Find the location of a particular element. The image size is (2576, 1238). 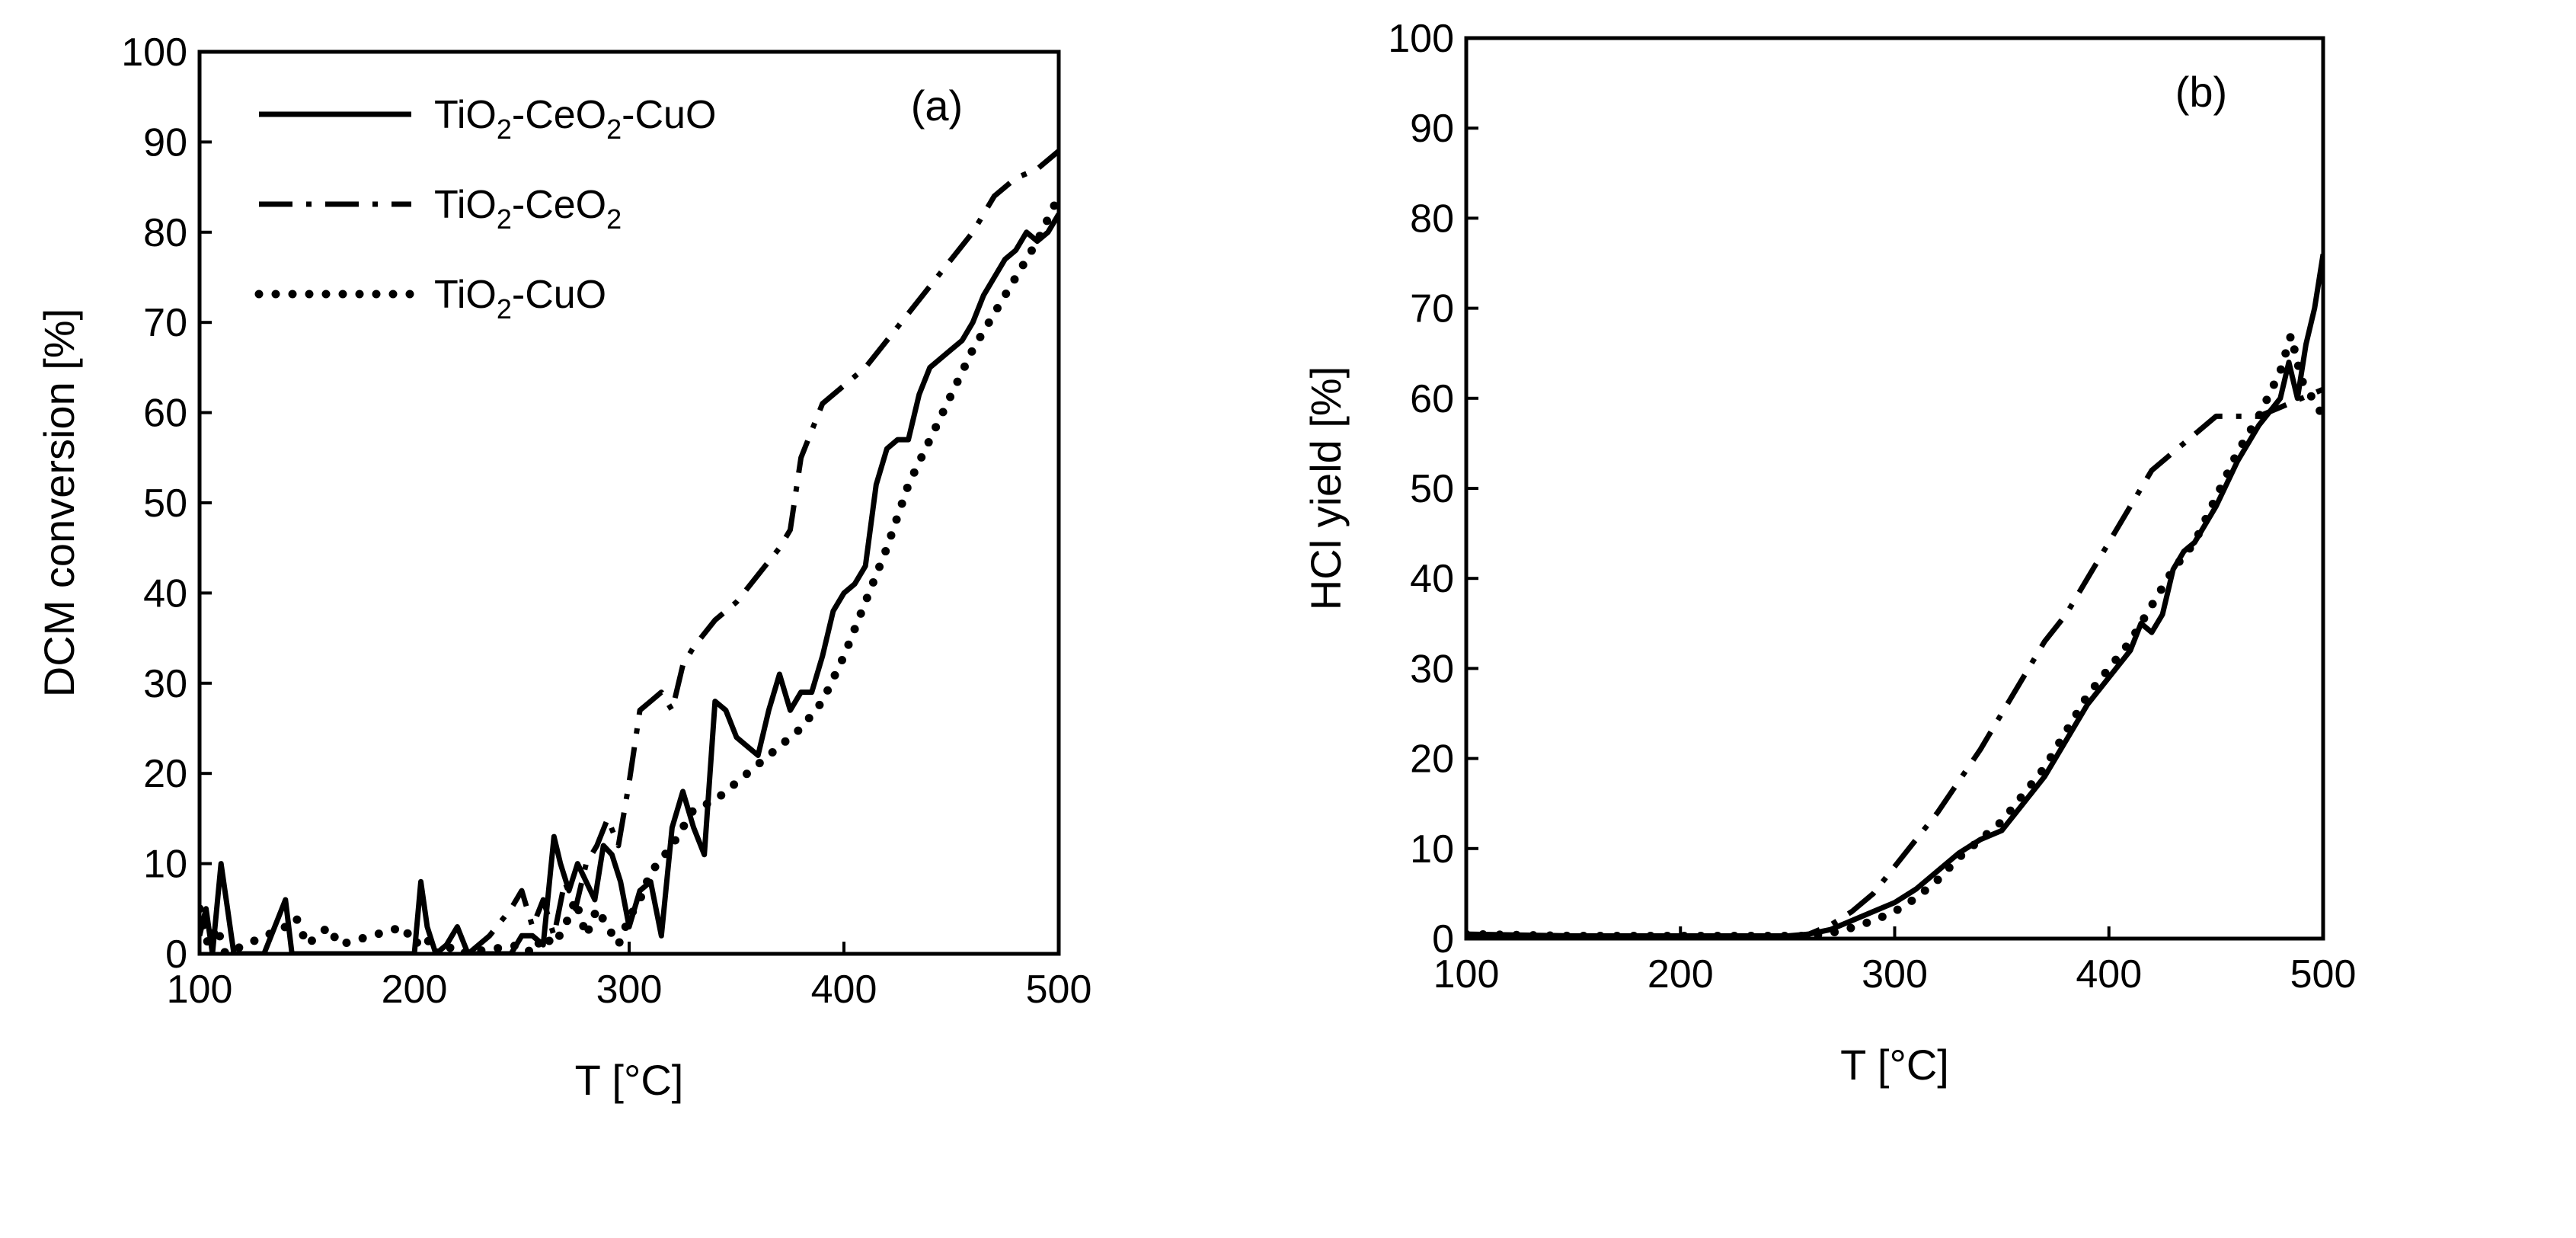

legend-label: TiO2-CeO2 is located at coordinates (528, 209).